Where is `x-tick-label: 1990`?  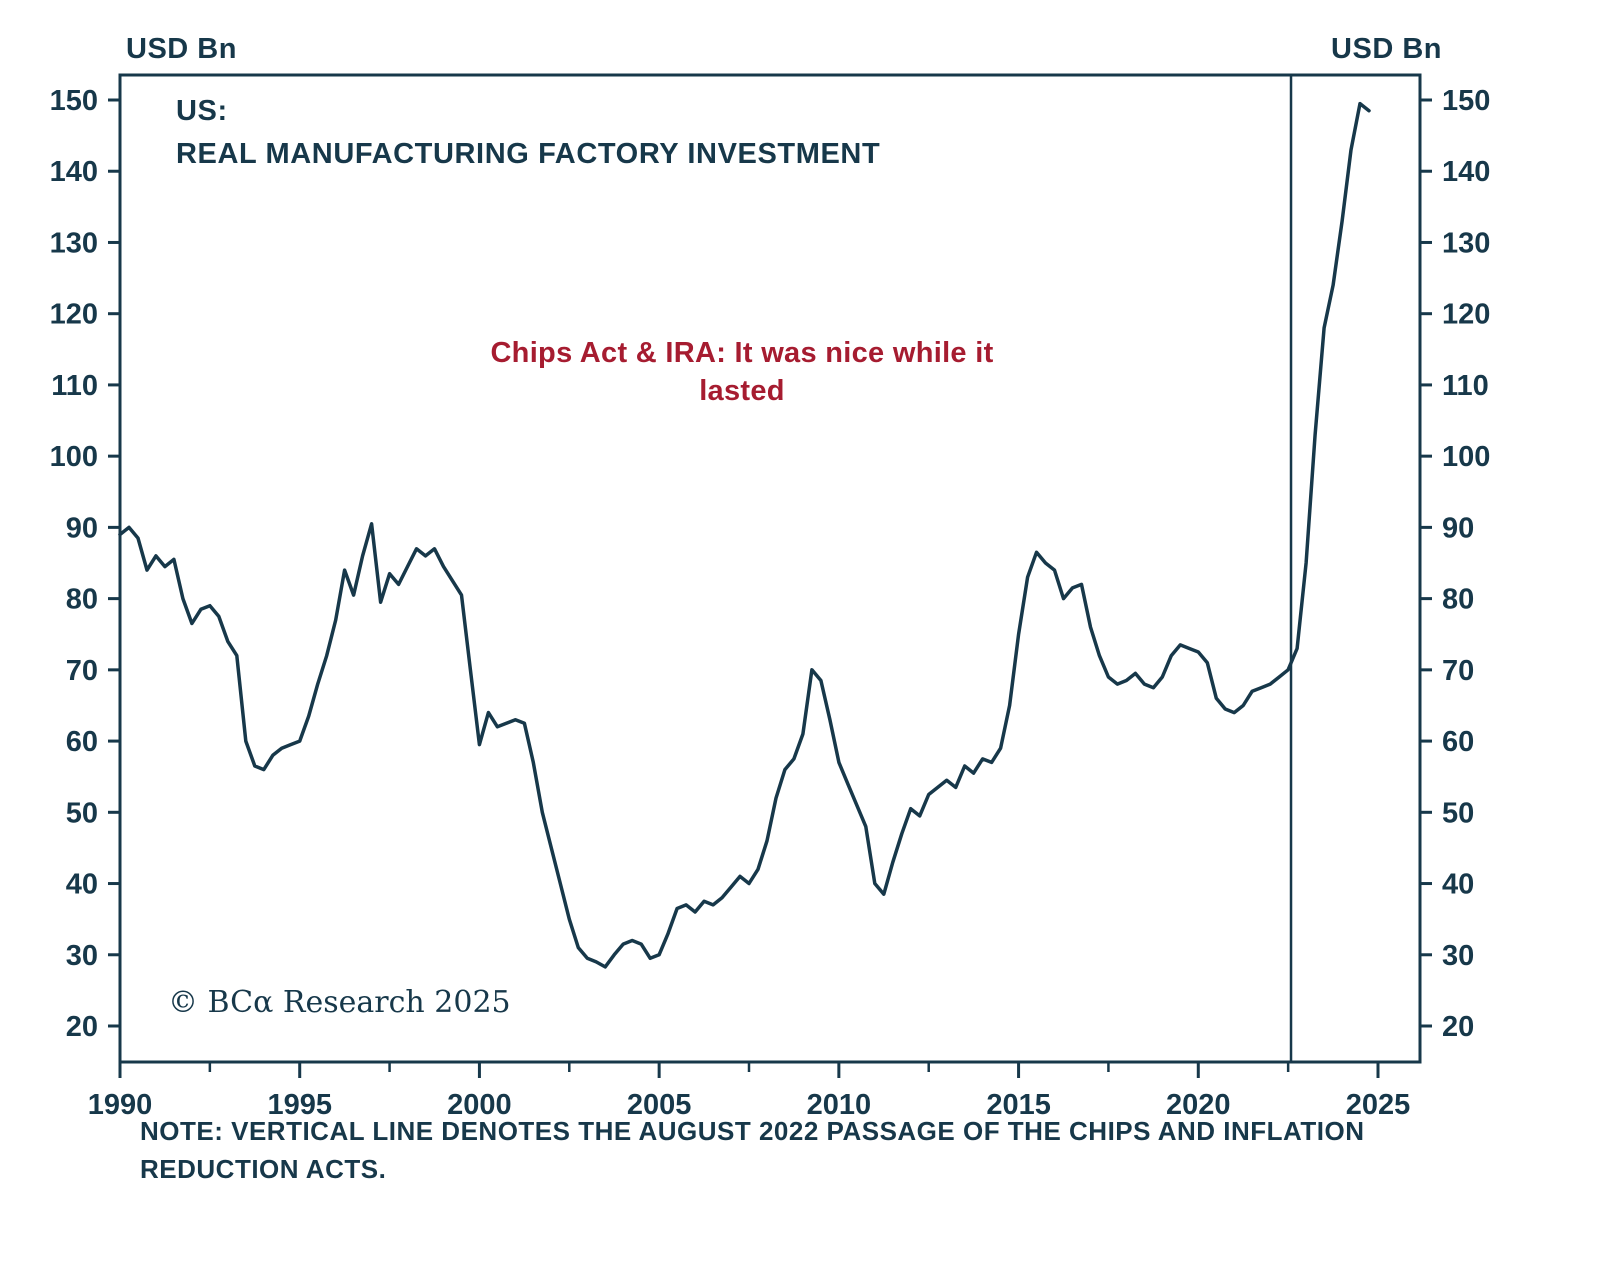 x-tick-label: 1990 is located at coordinates (120, 1105).